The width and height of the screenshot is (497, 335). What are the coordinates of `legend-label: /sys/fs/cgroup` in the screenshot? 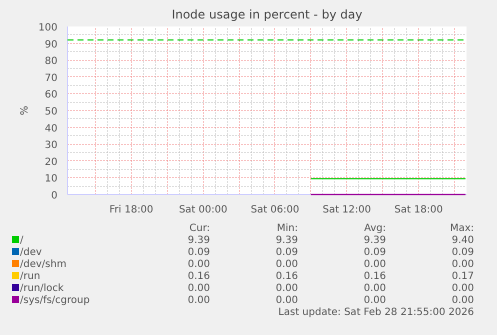 It's located at (55, 301).